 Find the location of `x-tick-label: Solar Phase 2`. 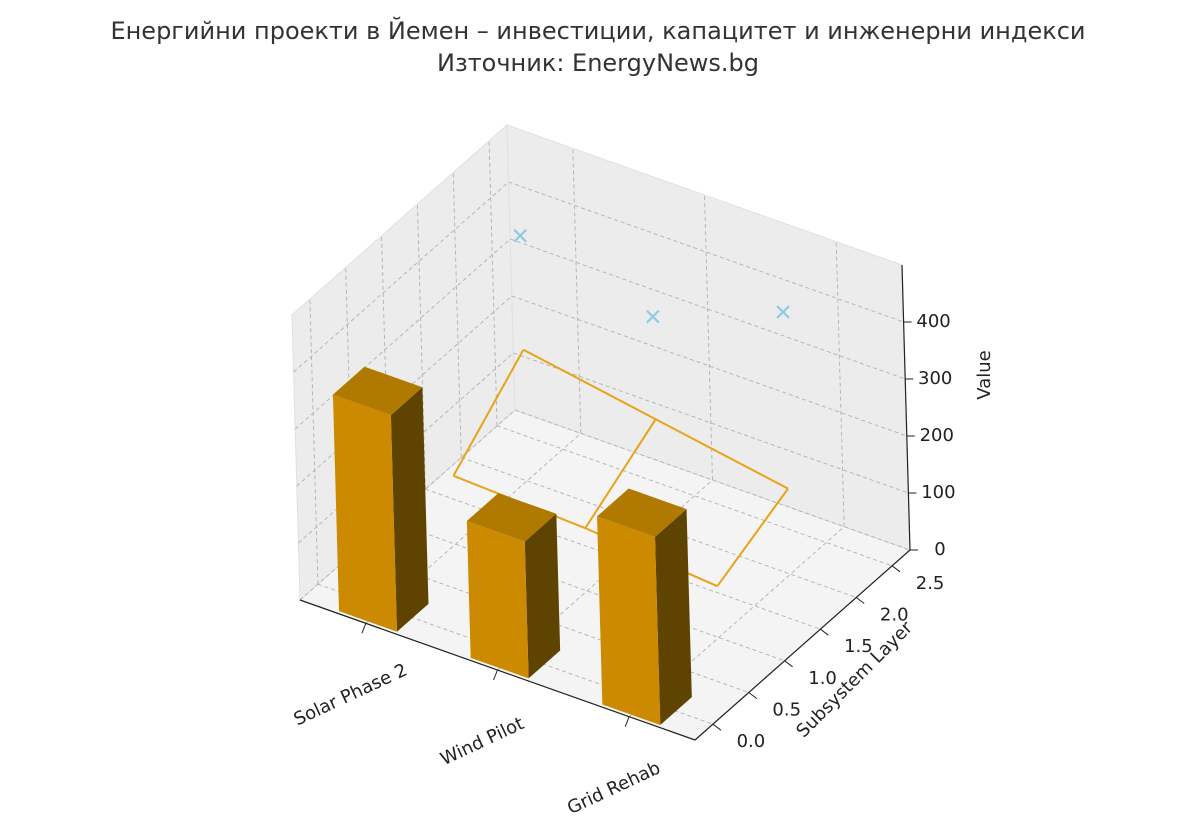

x-tick-label: Solar Phase 2 is located at coordinates (351, 694).